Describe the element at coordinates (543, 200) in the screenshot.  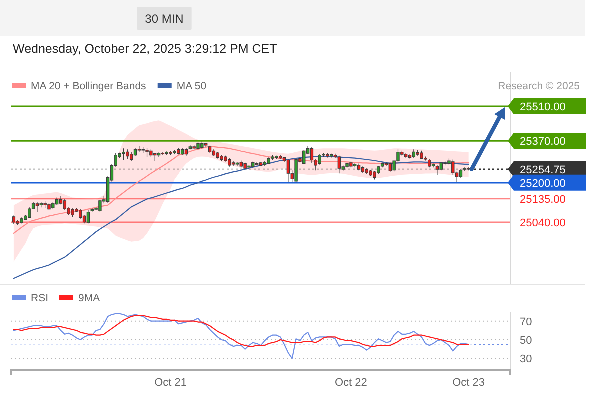
I see `y-tick-label: 25135.00` at that location.